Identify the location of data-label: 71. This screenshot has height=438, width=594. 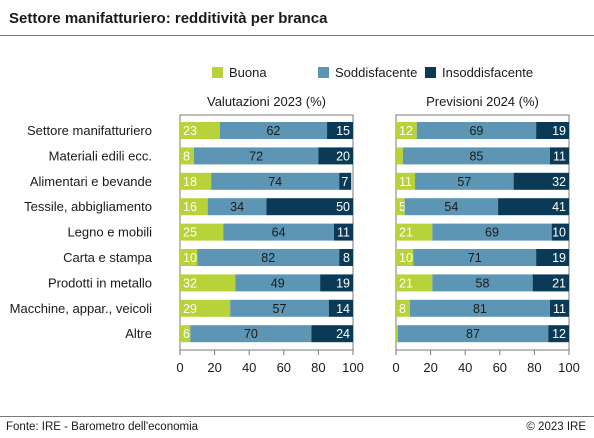
(475, 258).